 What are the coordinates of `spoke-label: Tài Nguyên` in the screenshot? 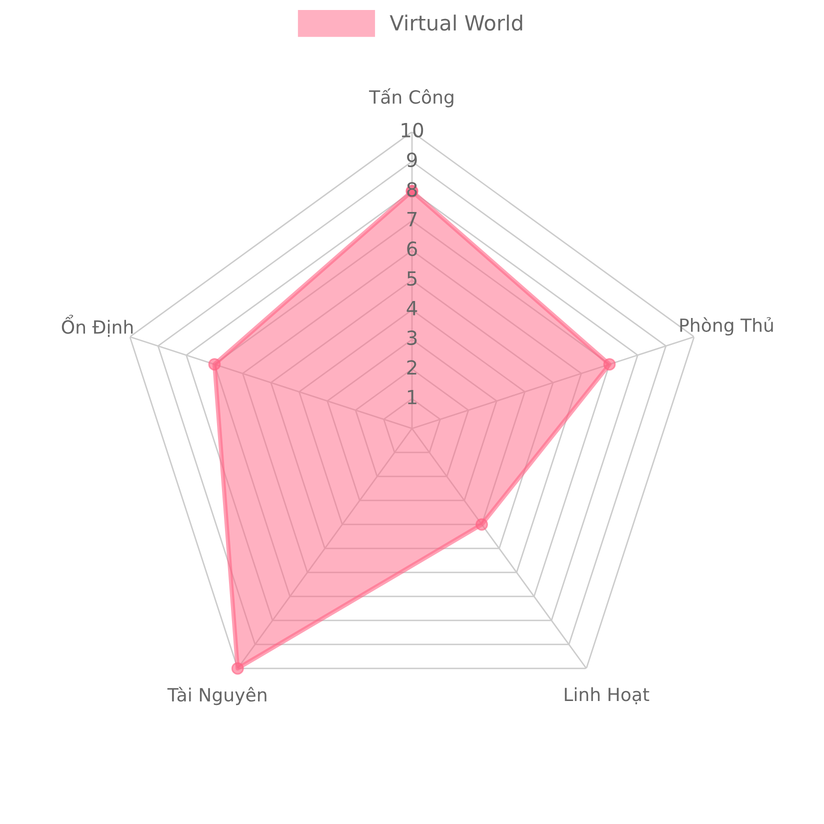 It's located at (216, 696).